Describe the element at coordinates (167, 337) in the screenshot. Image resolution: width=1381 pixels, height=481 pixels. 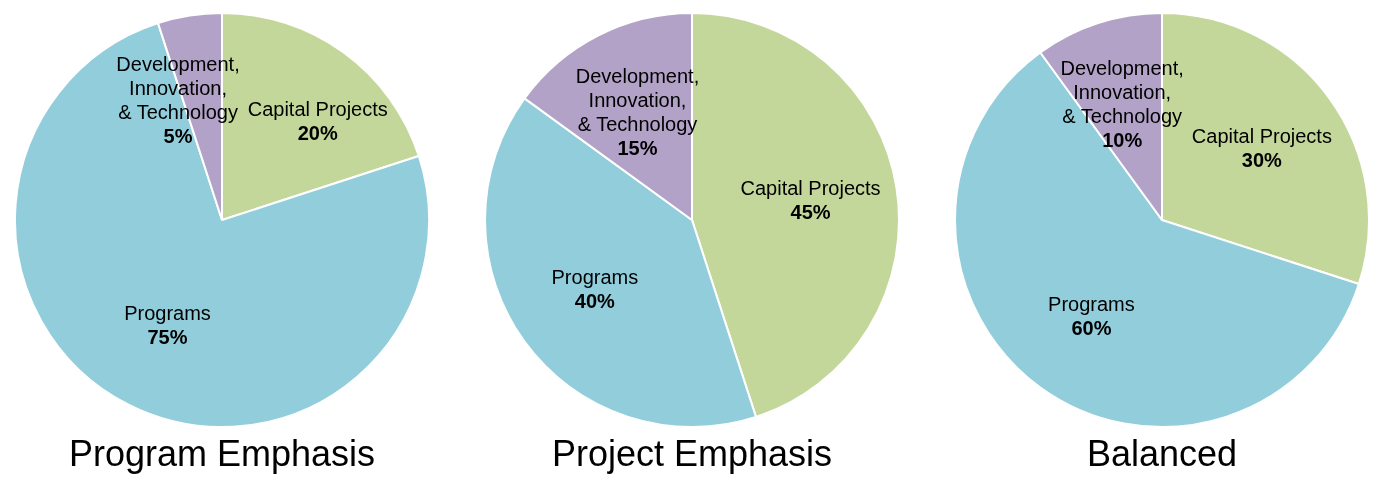
I see `data-label: 75%` at that location.